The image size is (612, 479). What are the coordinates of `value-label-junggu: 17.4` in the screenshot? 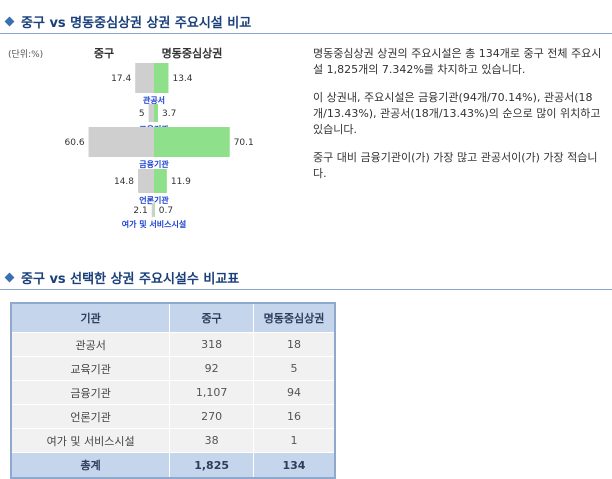 It's located at (121, 79).